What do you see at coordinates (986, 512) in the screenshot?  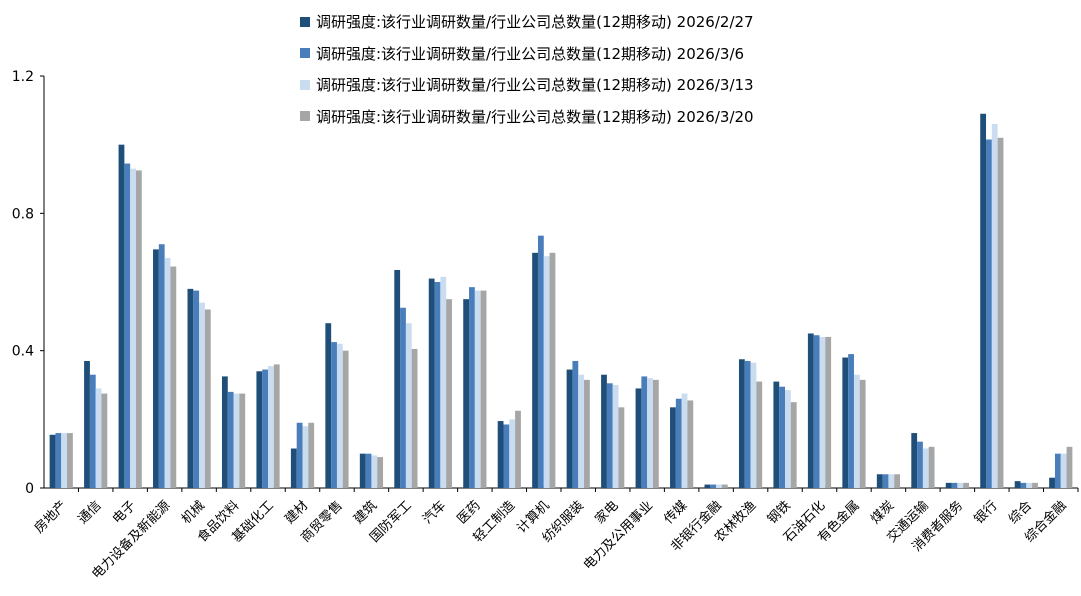 I see `x-tick-label: 银行` at bounding box center [986, 512].